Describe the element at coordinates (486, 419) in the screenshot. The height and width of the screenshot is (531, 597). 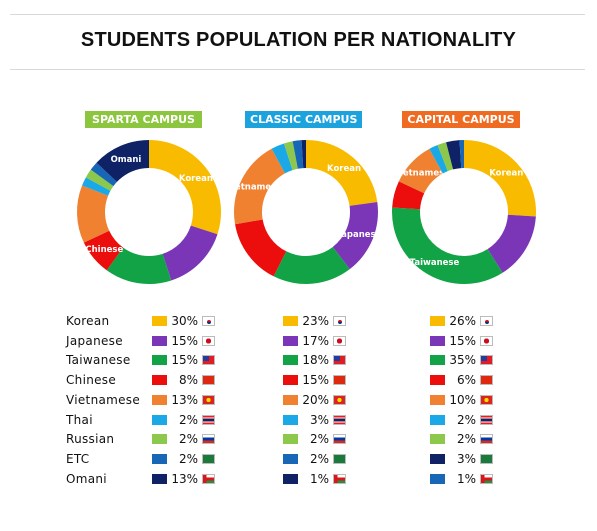
I see `thai-flag-icon` at that location.